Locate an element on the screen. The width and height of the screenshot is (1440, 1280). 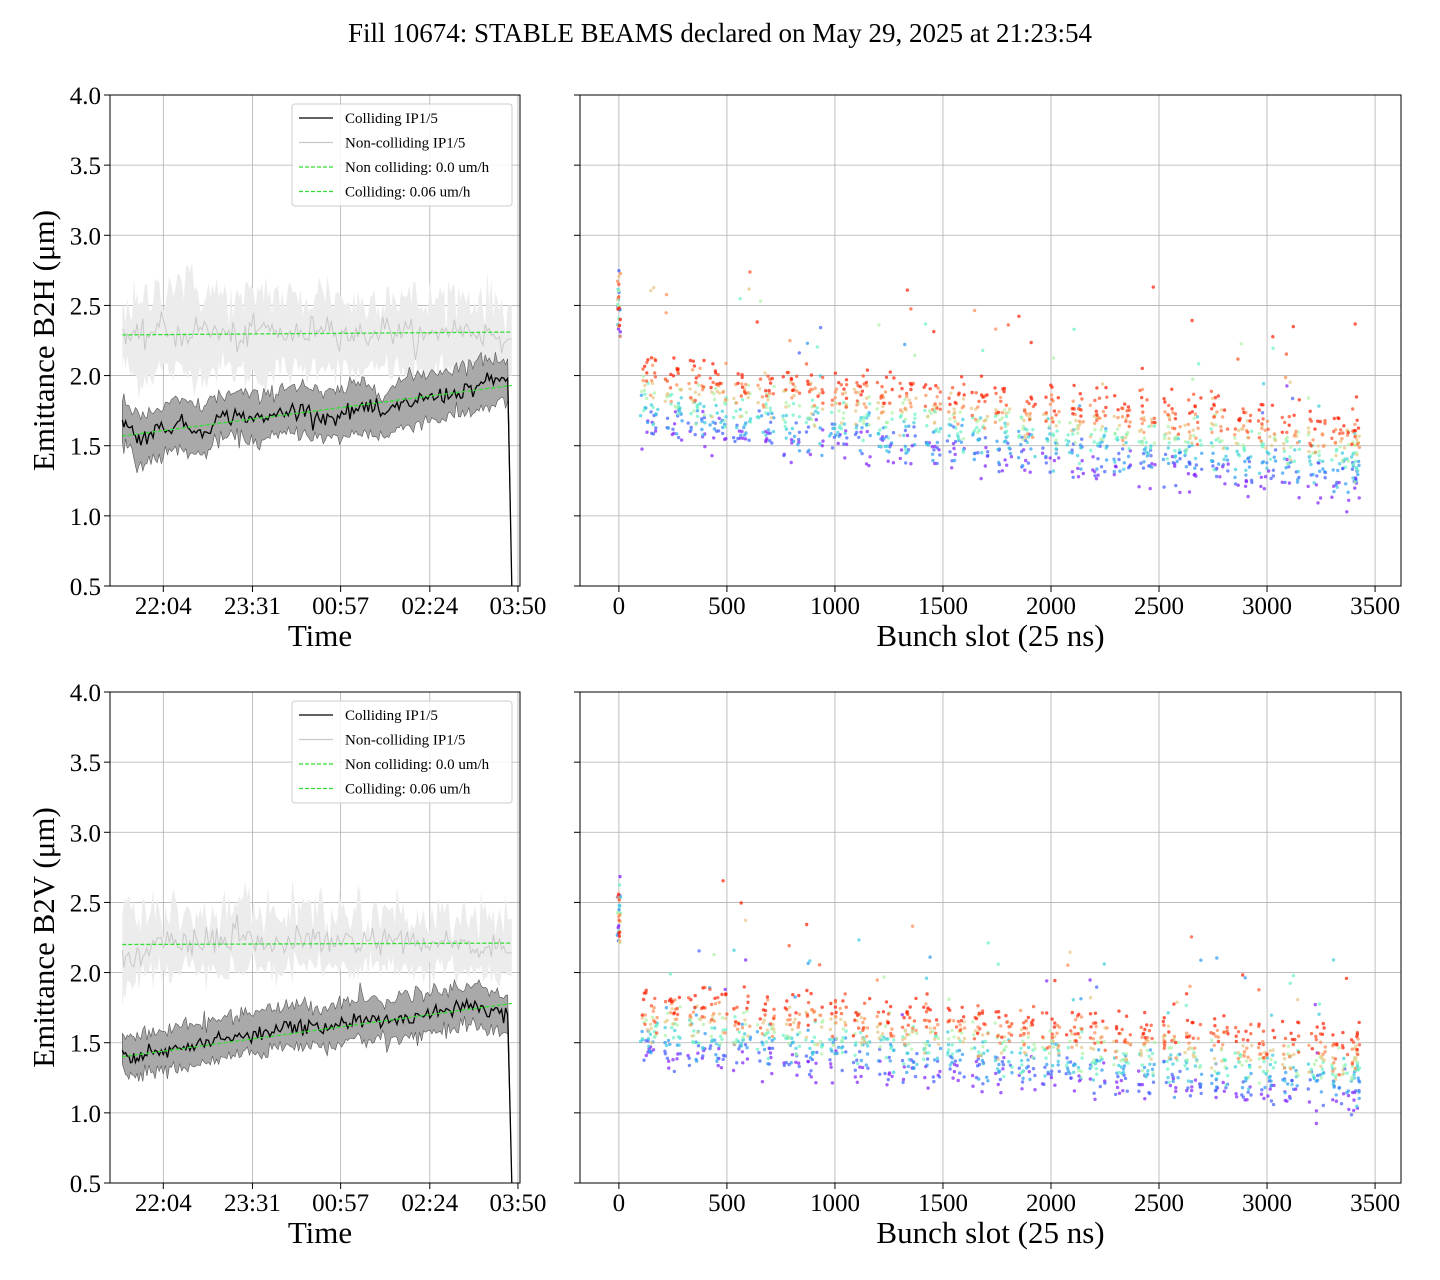
top-left-legend-label: Non-colliding IP1/5 is located at coordinates (405, 144).